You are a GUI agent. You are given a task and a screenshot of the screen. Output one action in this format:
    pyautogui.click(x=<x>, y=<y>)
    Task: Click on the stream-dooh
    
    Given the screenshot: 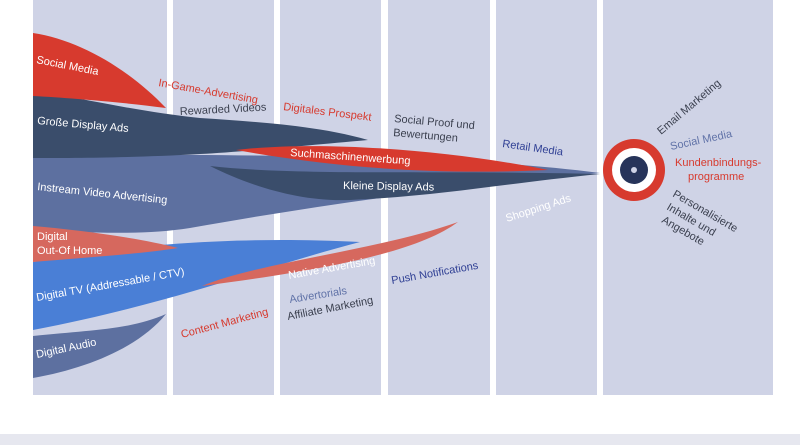 What is the action you would take?
    pyautogui.click(x=105, y=244)
    